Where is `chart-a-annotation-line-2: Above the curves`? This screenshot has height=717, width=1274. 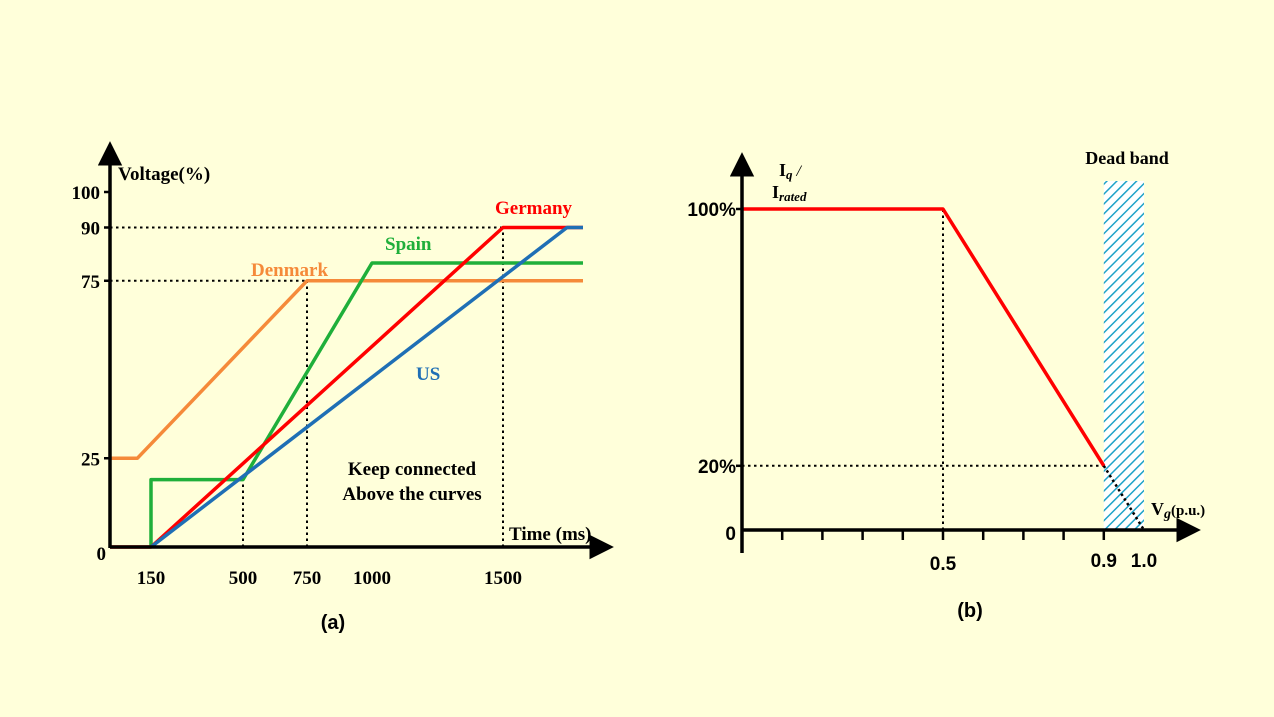 chart-a-annotation-line-2: Above the curves is located at coordinates (411, 494).